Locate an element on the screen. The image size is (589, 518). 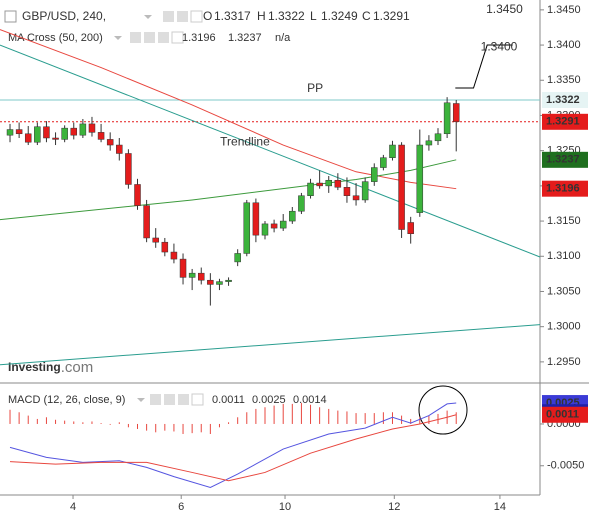
annotation: Trendline is located at coordinates (245, 141).